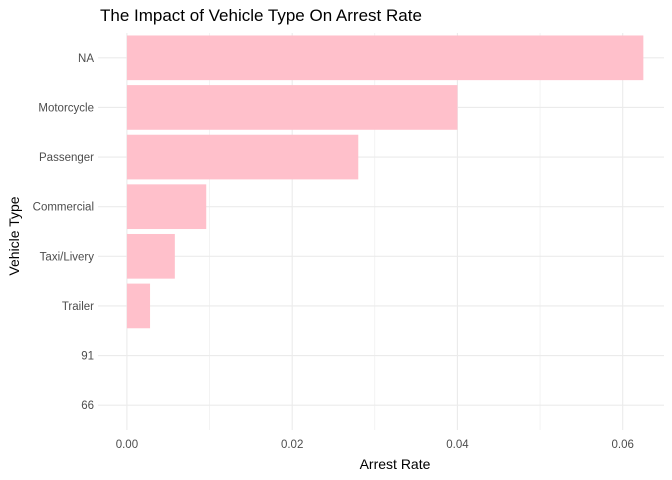  What do you see at coordinates (457, 445) in the screenshot?
I see `x-tick-label: 0.04` at bounding box center [457, 445].